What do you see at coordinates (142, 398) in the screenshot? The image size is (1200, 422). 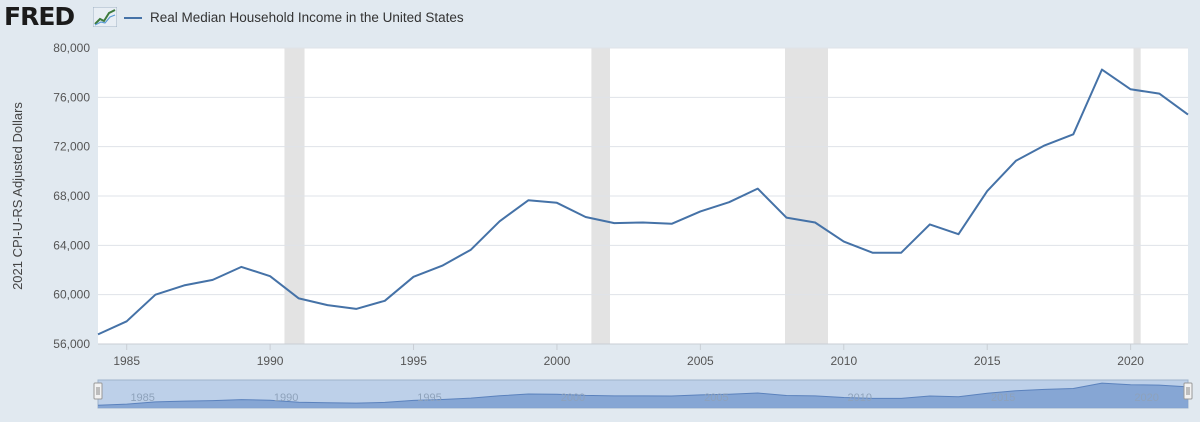 I see `navigator-tick-label: 1985` at bounding box center [142, 398].